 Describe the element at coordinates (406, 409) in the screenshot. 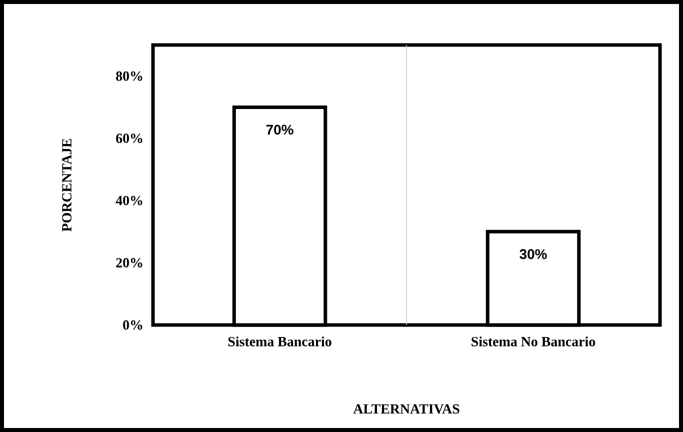

I see `x-axis-title: ALTERNATIVAS` at that location.